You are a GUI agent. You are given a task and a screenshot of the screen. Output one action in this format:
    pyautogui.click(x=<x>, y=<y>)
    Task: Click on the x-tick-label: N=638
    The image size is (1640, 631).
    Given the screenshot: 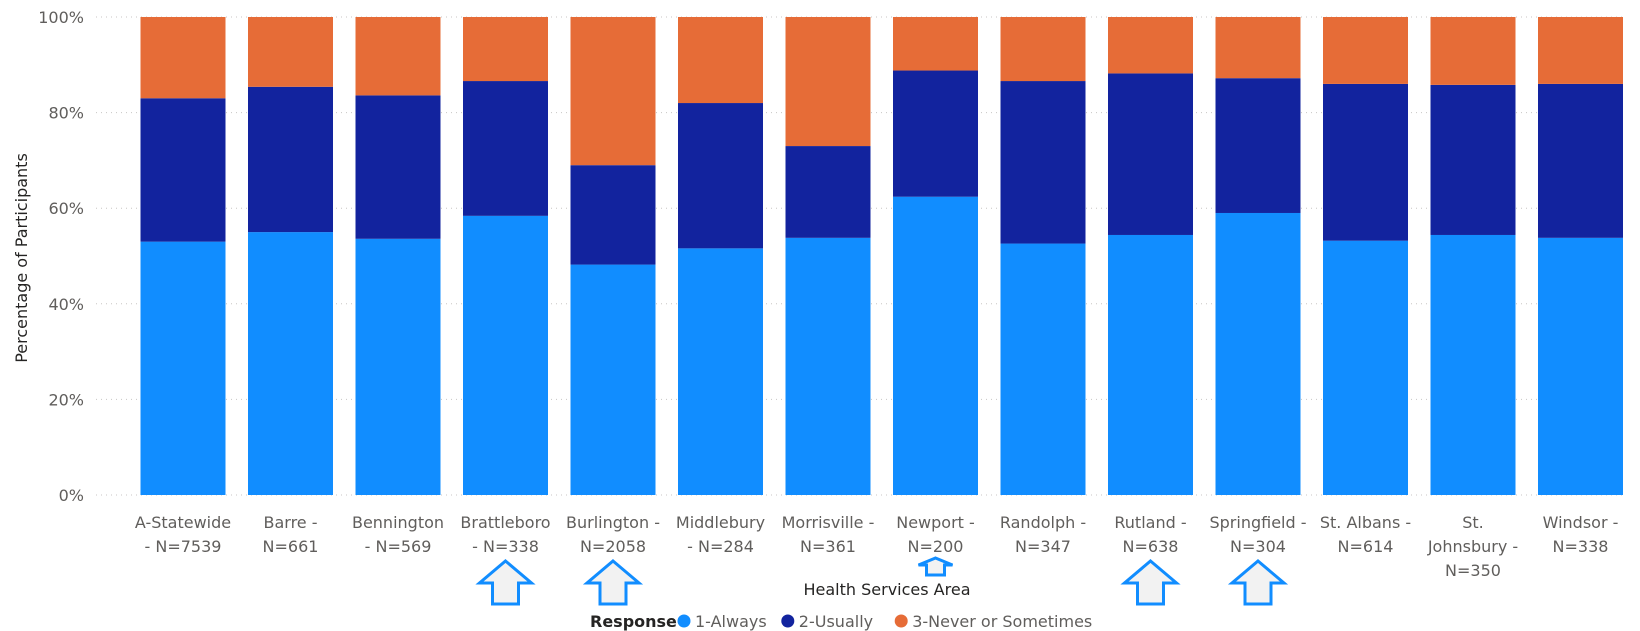 What is the action you would take?
    pyautogui.click(x=1151, y=546)
    